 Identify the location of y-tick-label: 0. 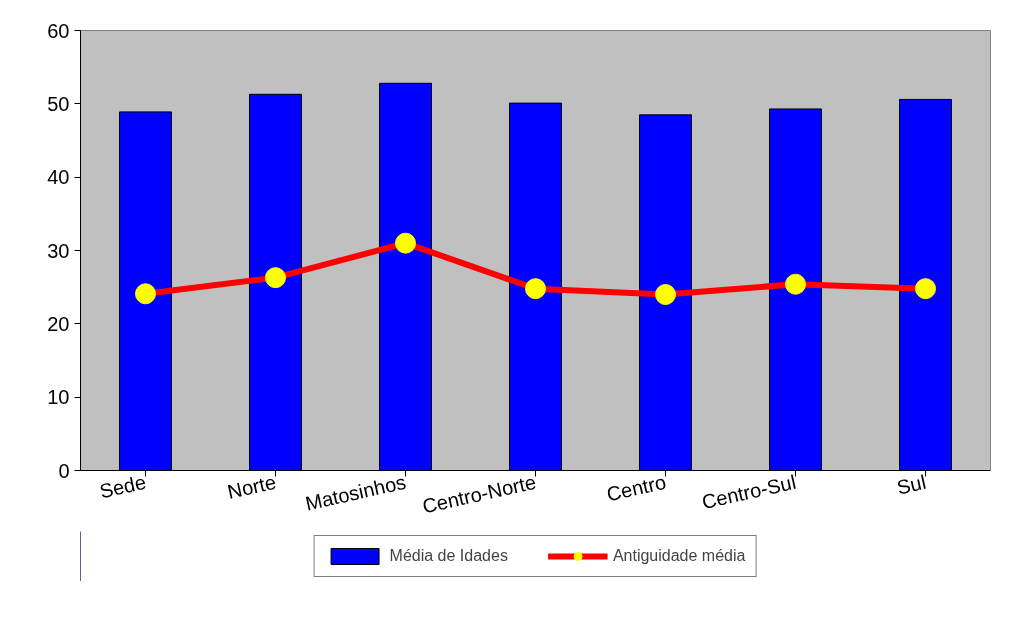
(64, 470).